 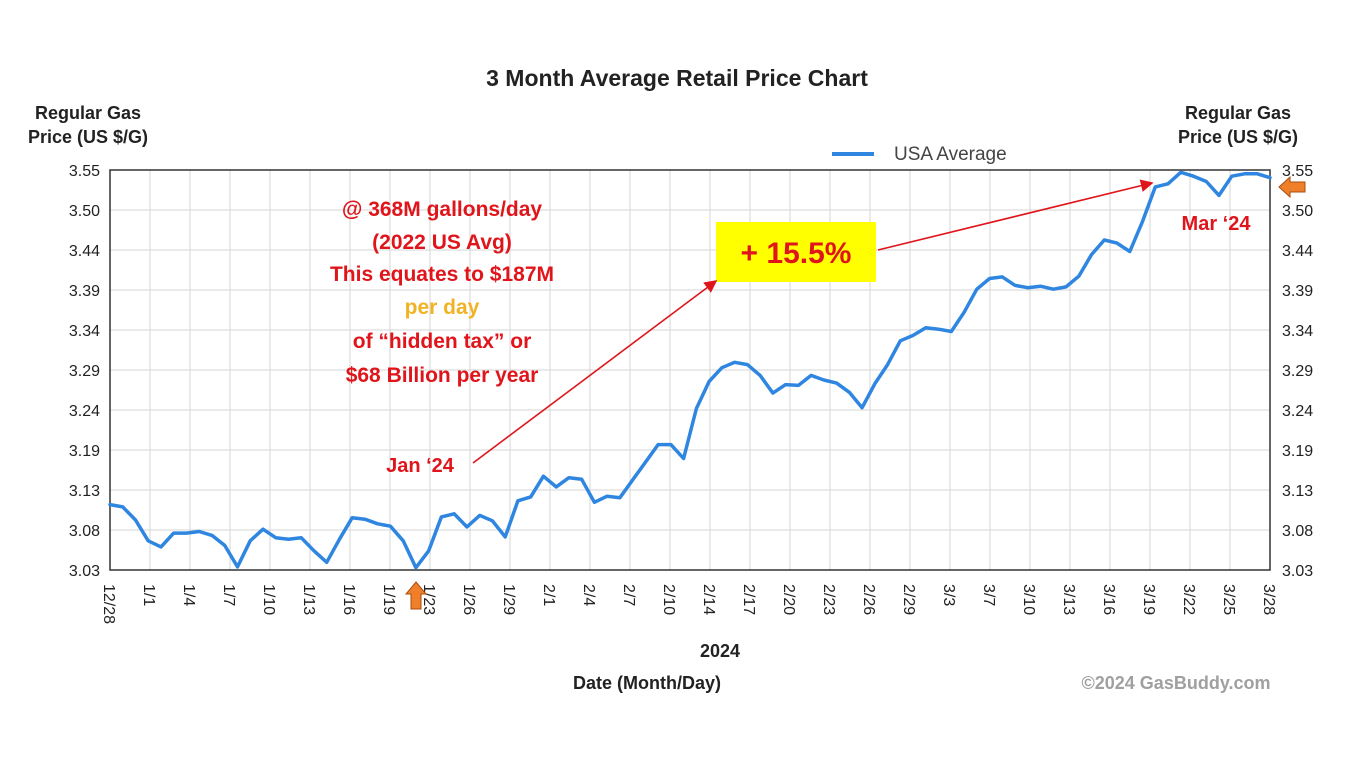 I want to click on x-tick-label: 1/26, so click(x=468, y=599).